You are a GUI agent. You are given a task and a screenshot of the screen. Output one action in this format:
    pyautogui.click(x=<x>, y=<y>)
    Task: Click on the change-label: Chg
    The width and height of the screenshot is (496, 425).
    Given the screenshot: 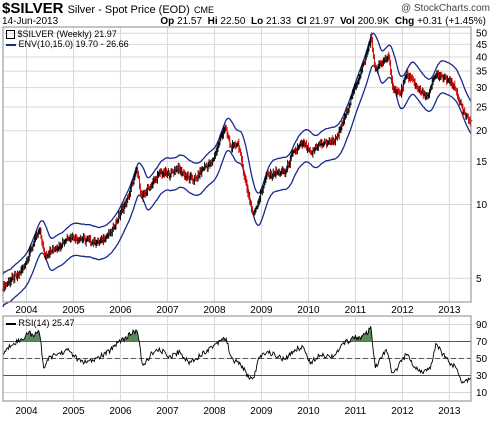 What is the action you would take?
    pyautogui.click(x=404, y=21)
    